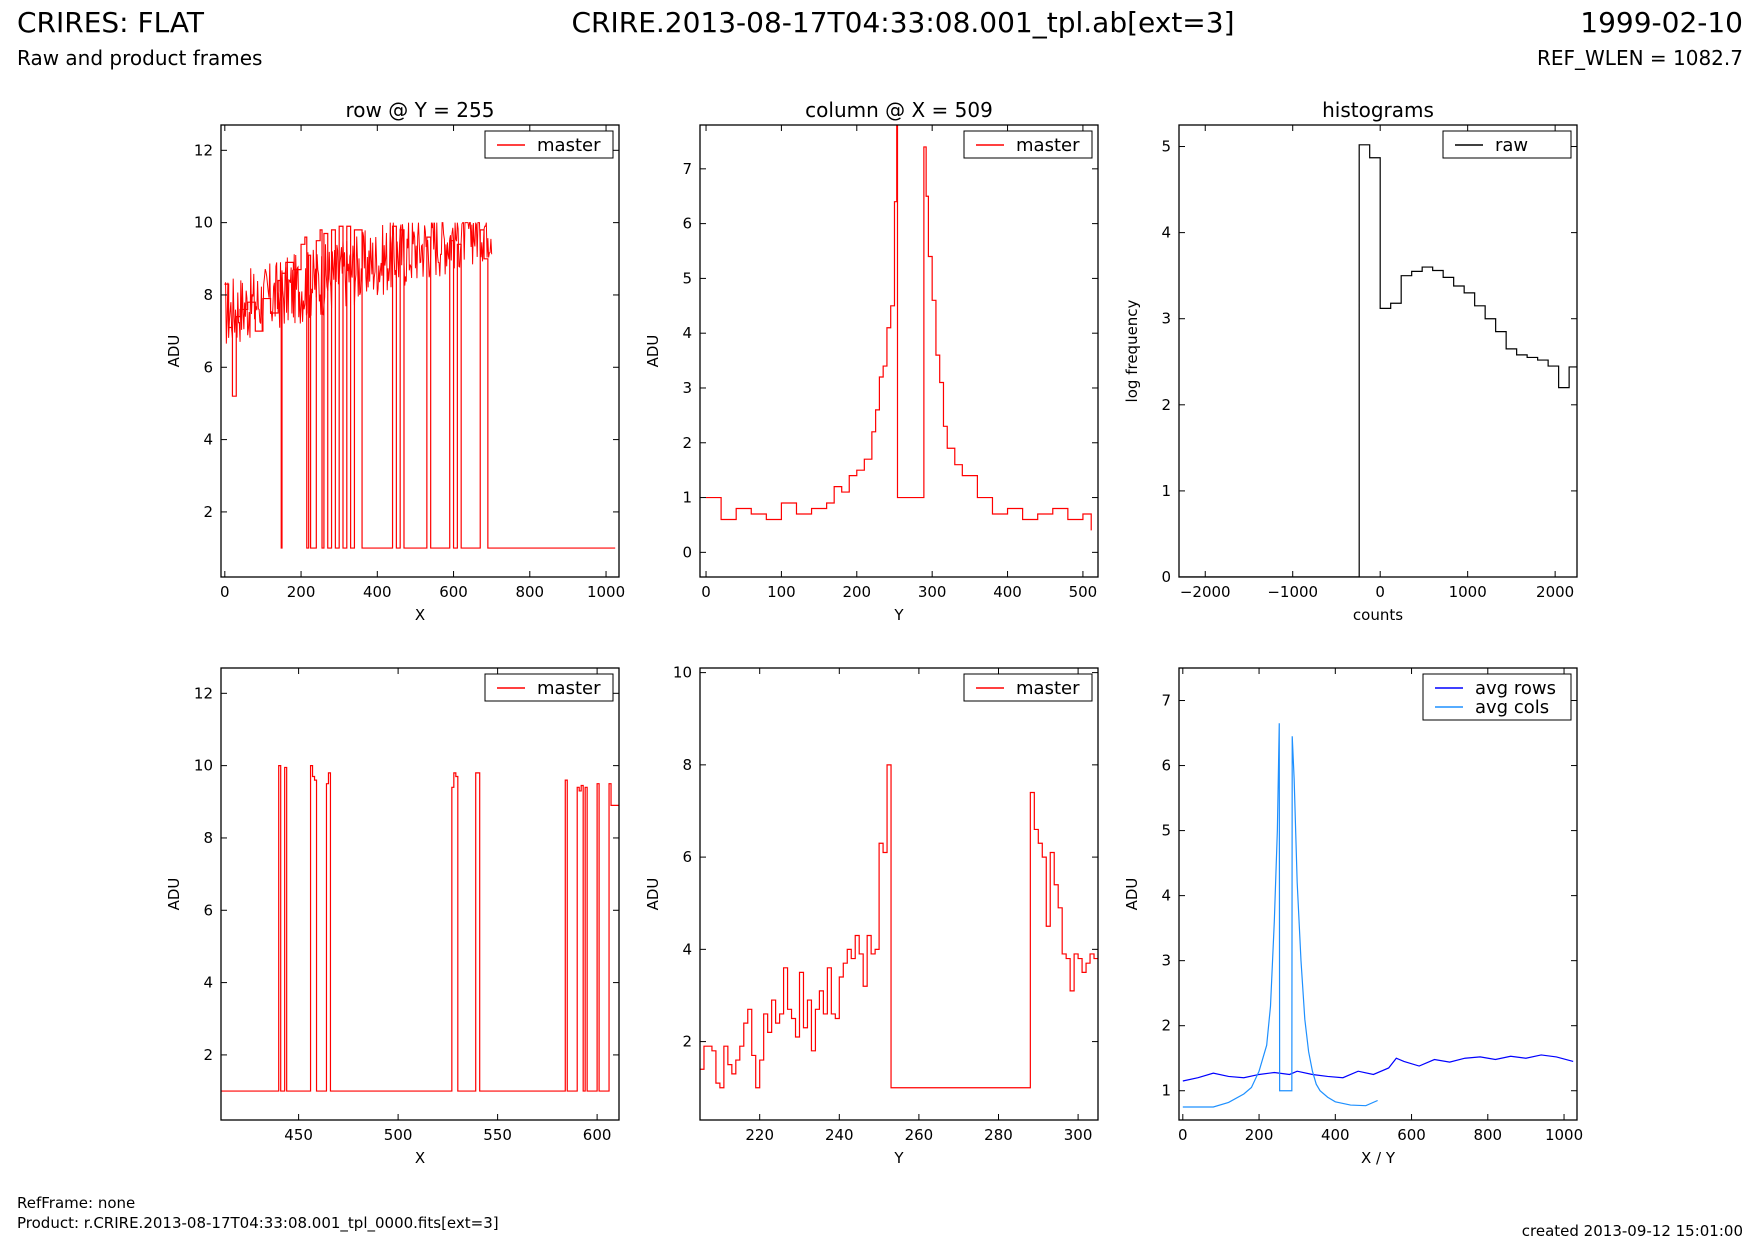  Describe the element at coordinates (110, 22) in the screenshot. I see `page-title: CRIRES: FLAT` at that location.